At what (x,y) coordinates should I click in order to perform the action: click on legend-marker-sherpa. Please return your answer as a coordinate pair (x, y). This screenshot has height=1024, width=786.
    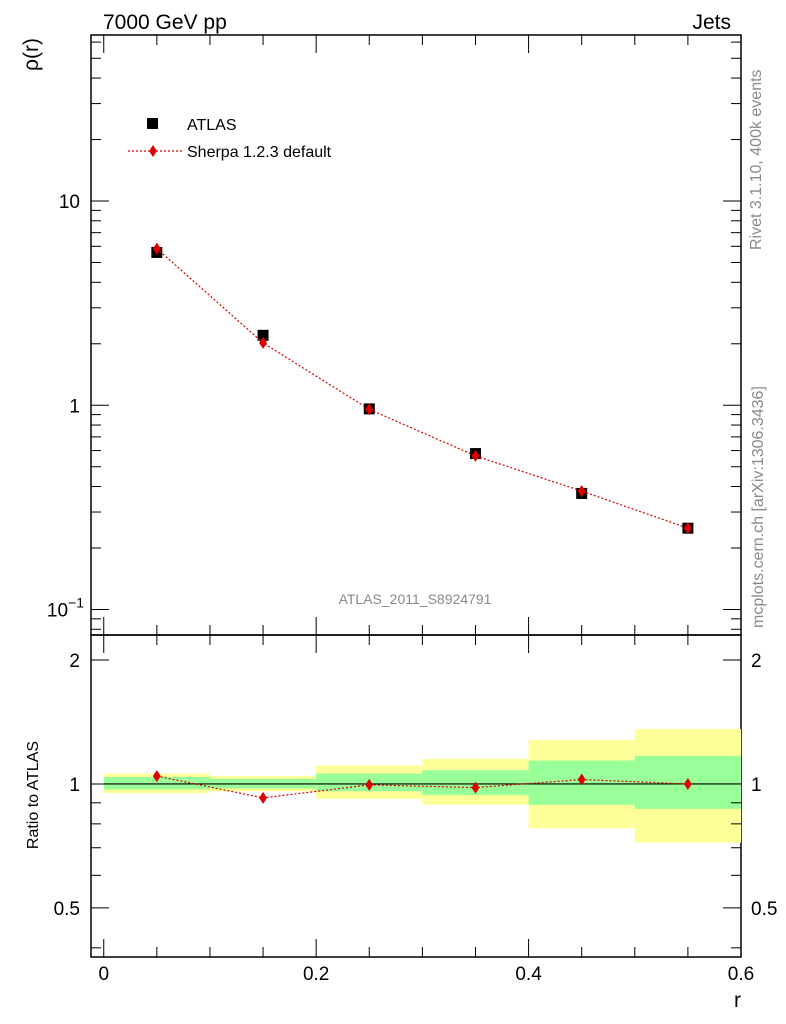
    Looking at the image, I should click on (153, 151).